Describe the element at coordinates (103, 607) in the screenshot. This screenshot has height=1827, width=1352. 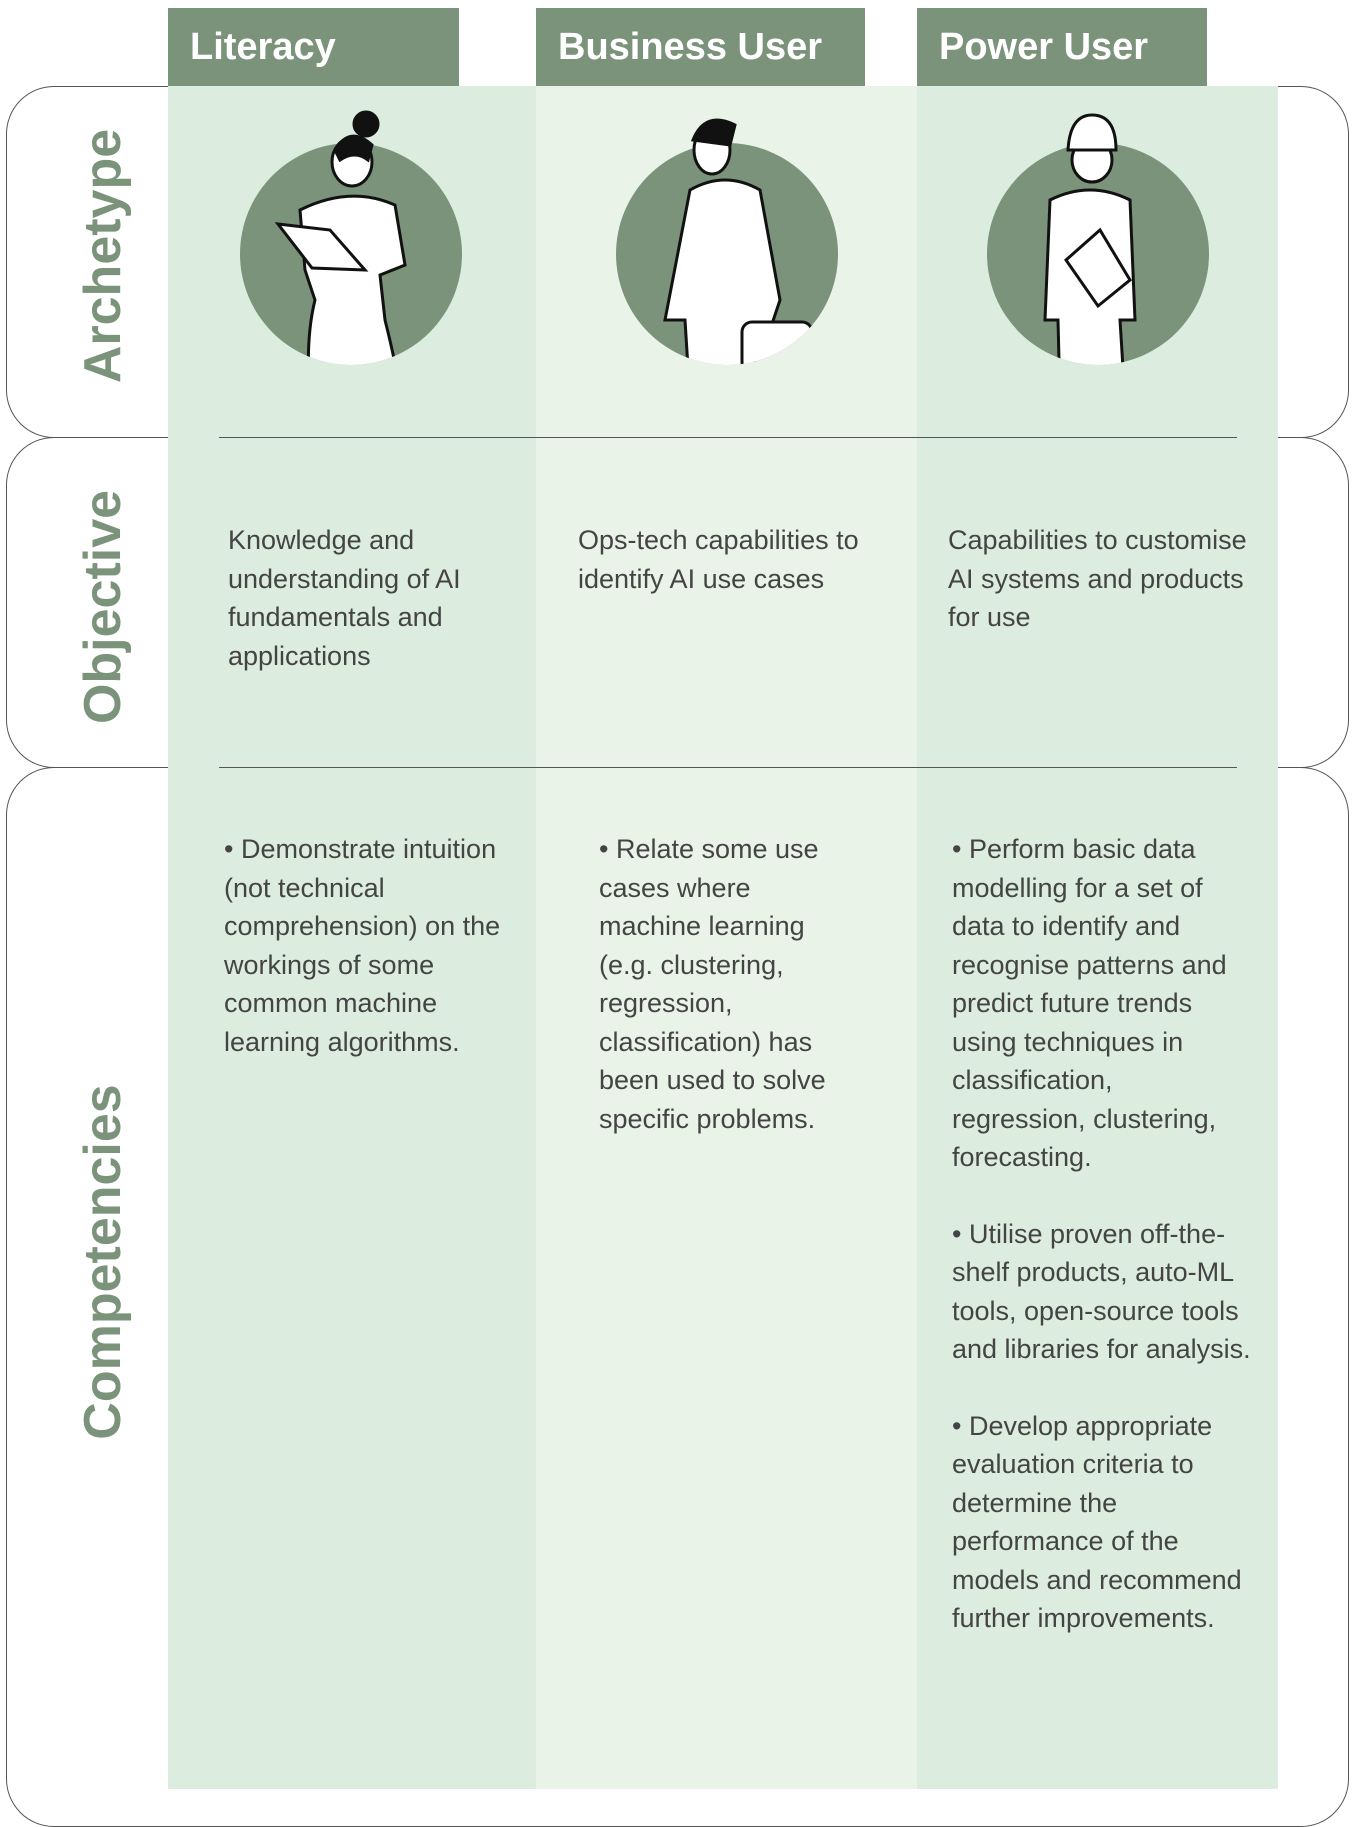
I see `row-label: Objective` at that location.